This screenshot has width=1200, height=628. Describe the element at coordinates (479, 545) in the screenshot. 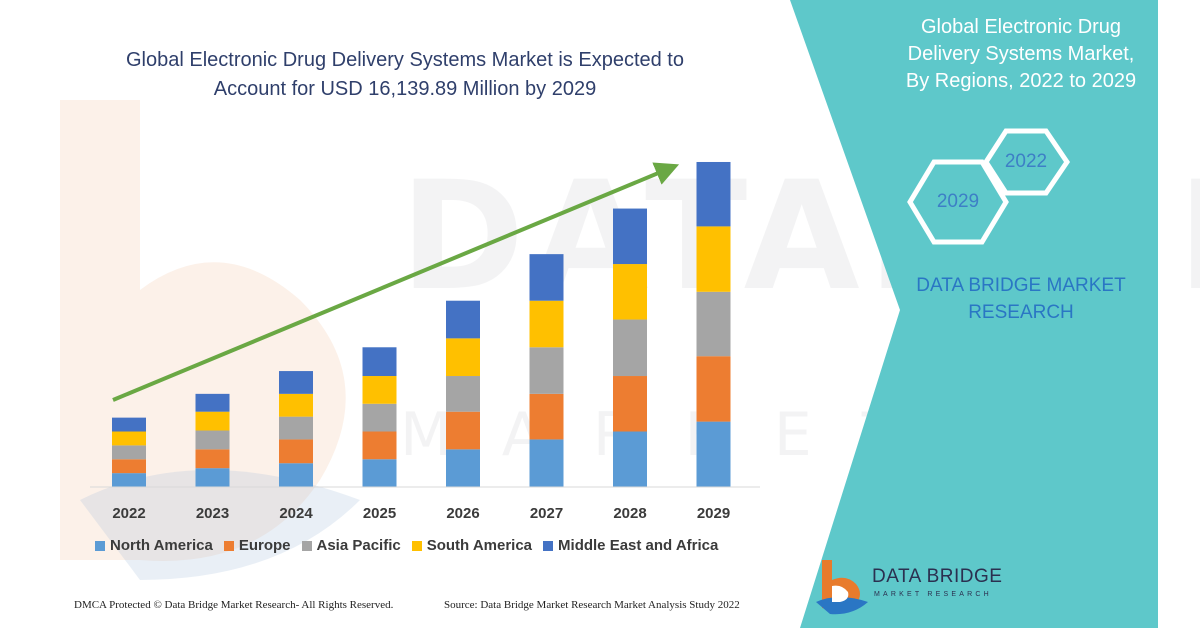

I see `legend-label: South America` at that location.